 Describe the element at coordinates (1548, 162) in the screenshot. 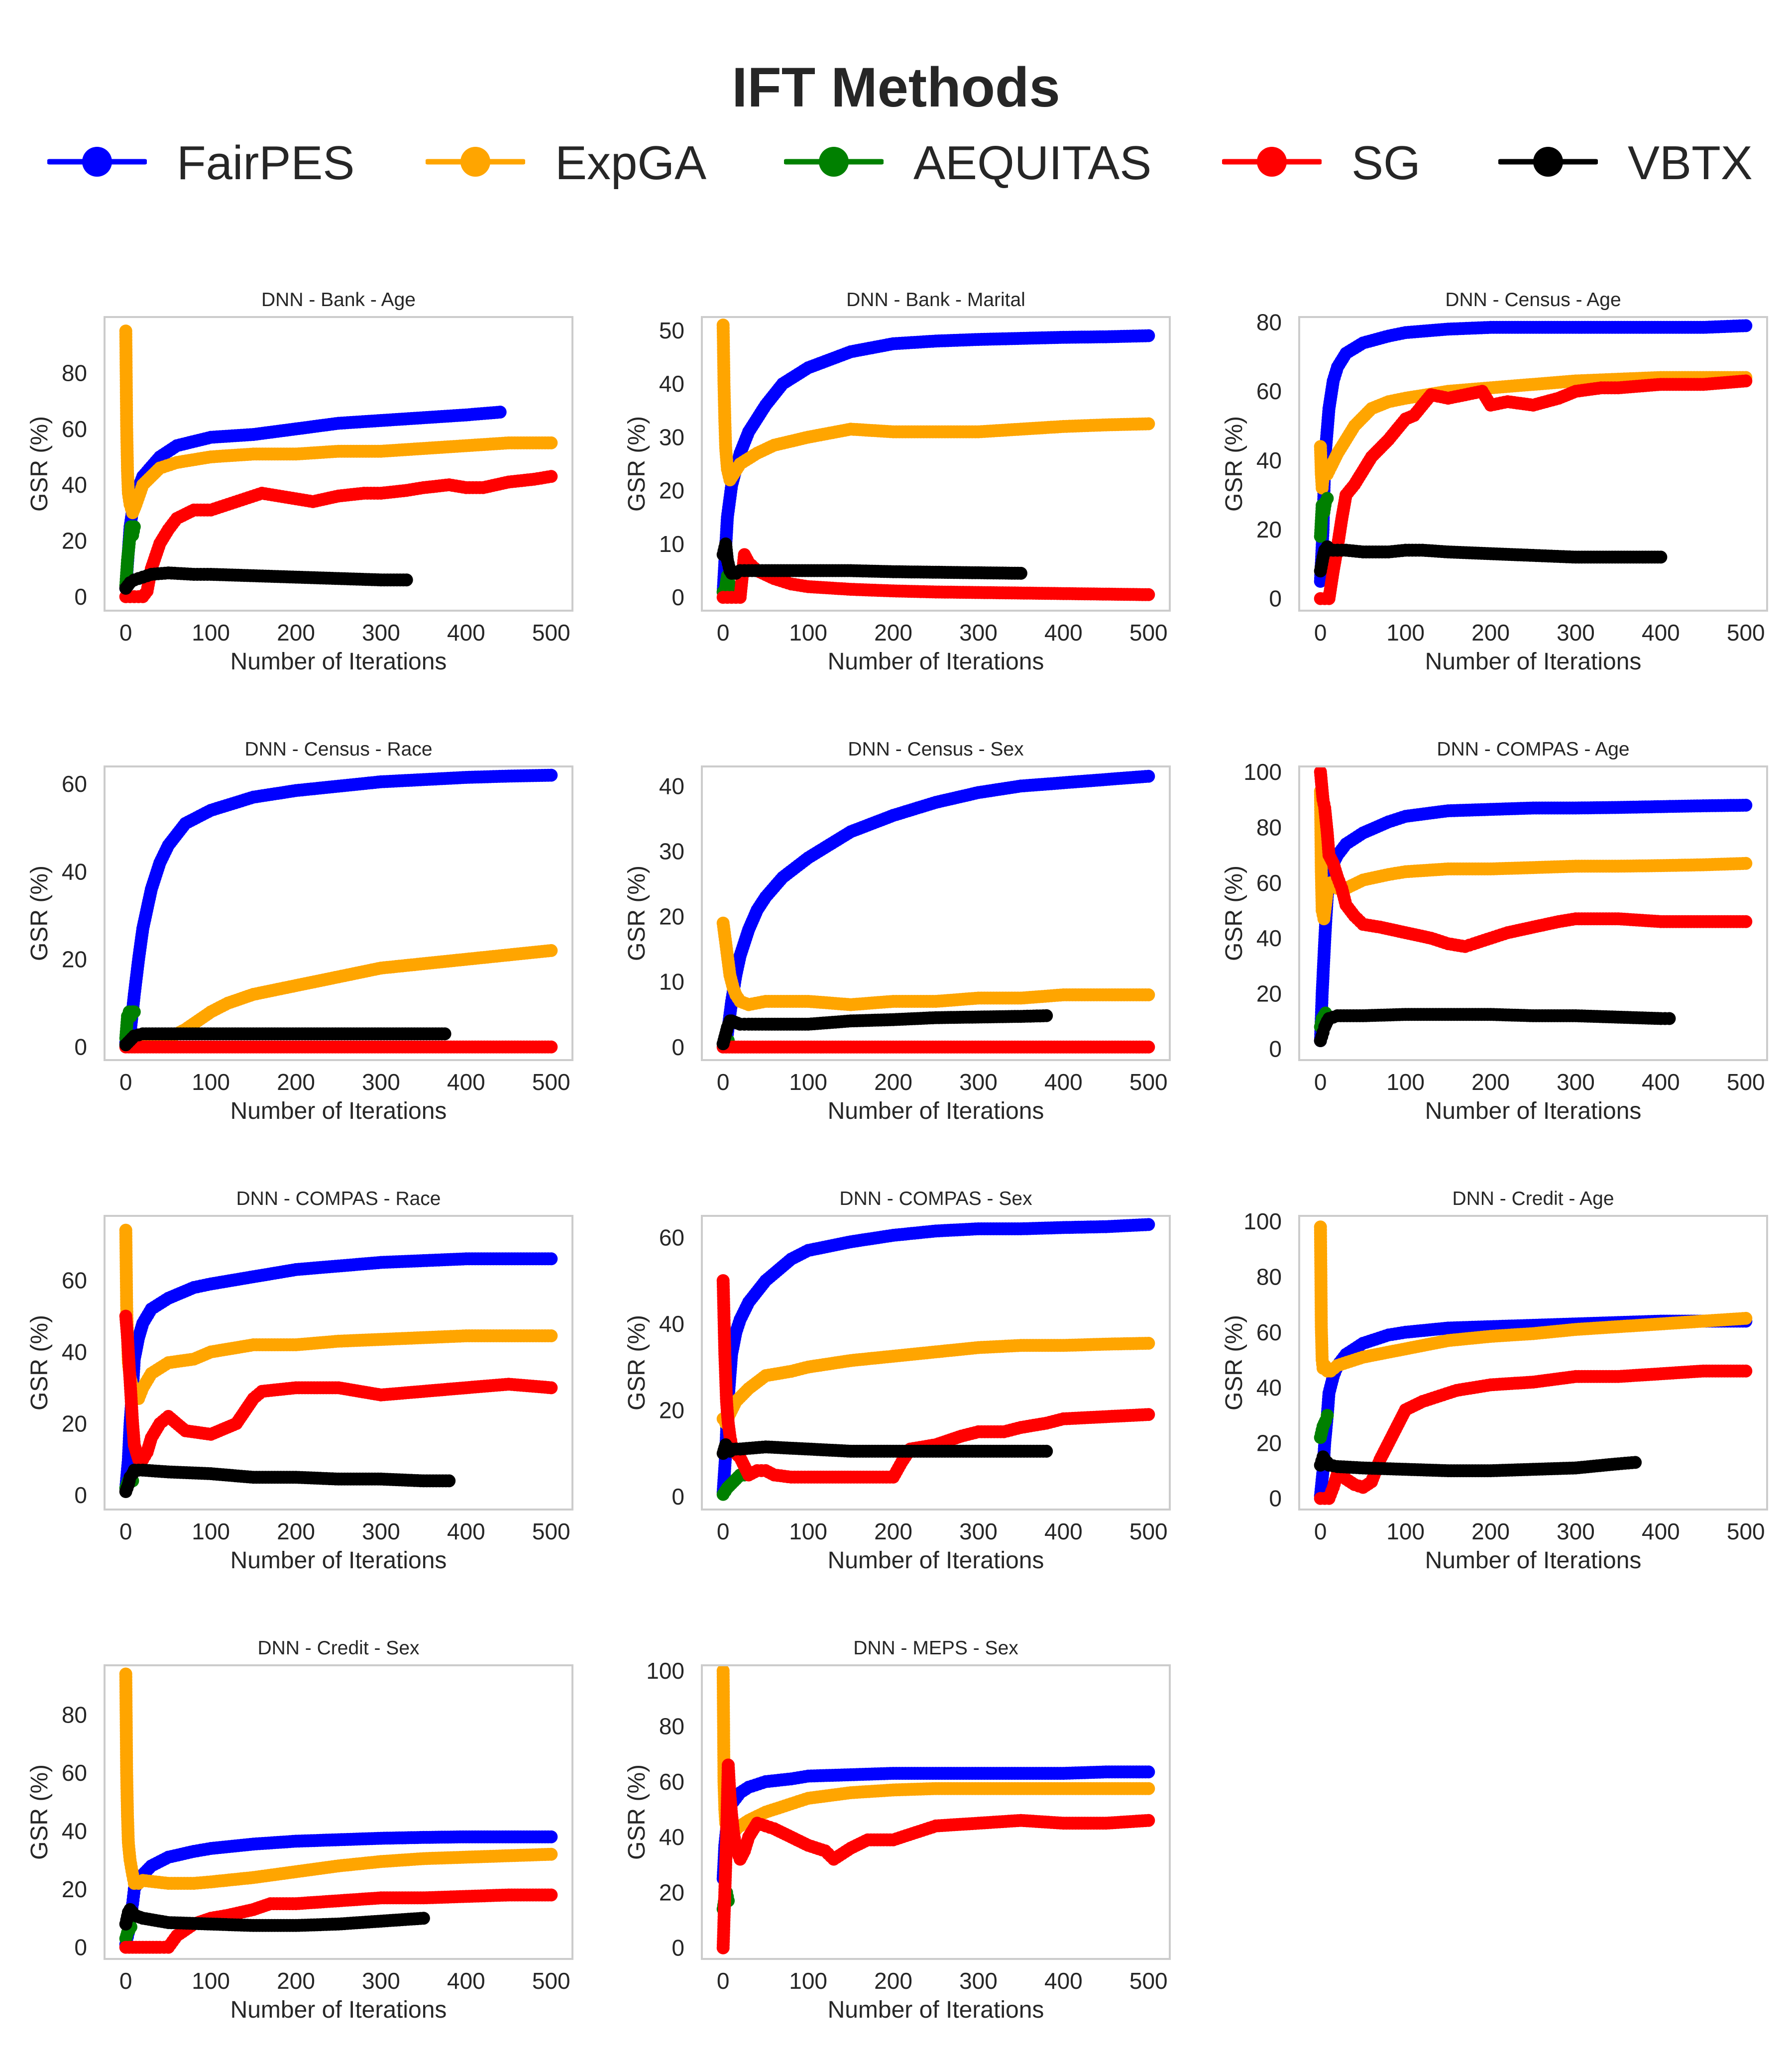

I see `legend-marker-vbtx` at that location.